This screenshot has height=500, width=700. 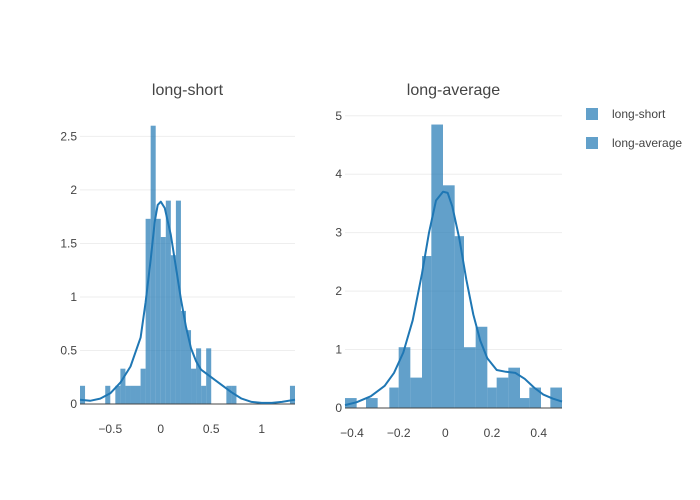 What do you see at coordinates (538, 433) in the screenshot?
I see `x-tick-label: 0.4` at bounding box center [538, 433].